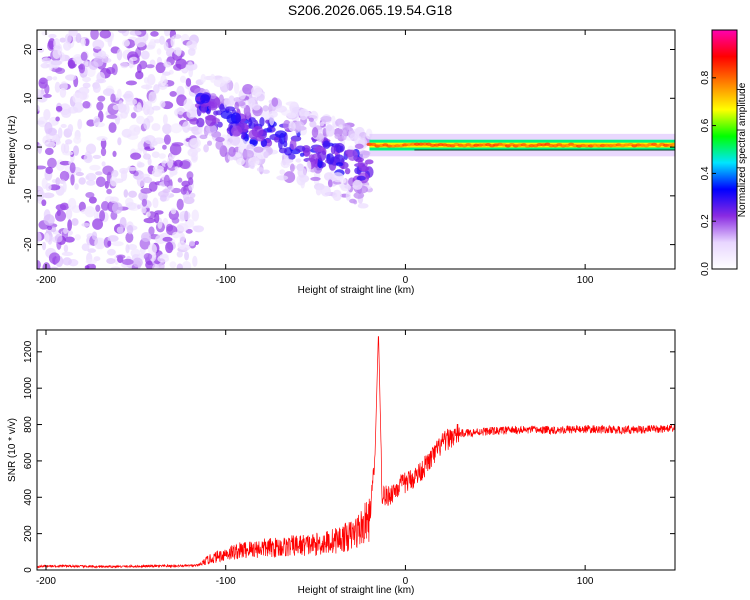 The width and height of the screenshot is (750, 600). What do you see at coordinates (28, 351) in the screenshot?
I see `y-tick-label: 1200` at bounding box center [28, 351].